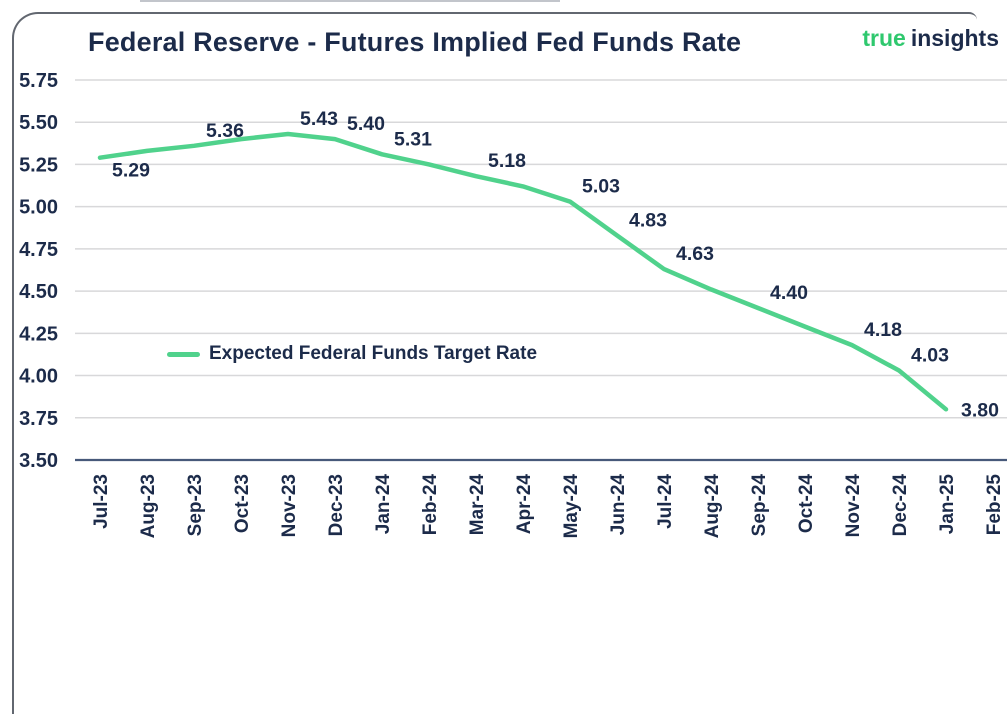  What do you see at coordinates (38, 165) in the screenshot?
I see `y-axis-label: 5.25` at bounding box center [38, 165].